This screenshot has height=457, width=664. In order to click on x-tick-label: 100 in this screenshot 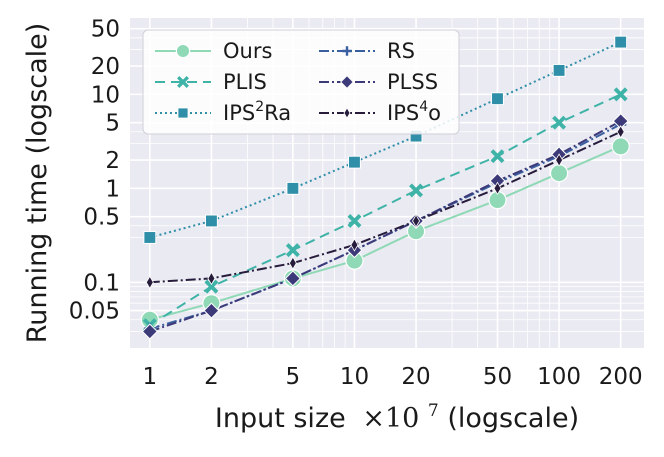, I will do `click(559, 377)`.